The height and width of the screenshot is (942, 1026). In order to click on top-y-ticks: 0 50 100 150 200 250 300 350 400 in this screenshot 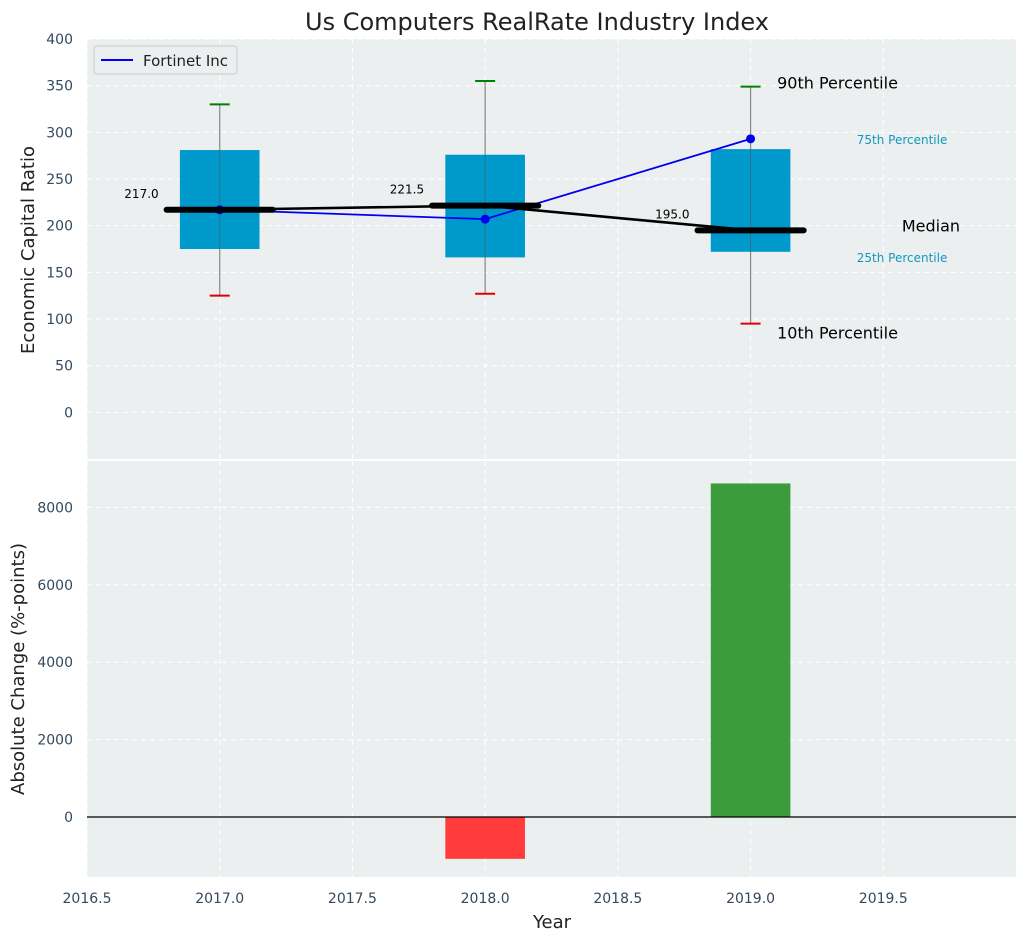, I will do `click(59, 226)`.